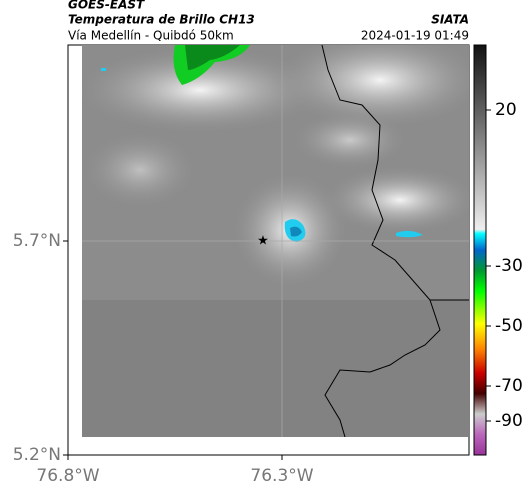  What do you see at coordinates (161, 20) in the screenshot?
I see `title: Temperatura de Brillo CH13` at bounding box center [161, 20].